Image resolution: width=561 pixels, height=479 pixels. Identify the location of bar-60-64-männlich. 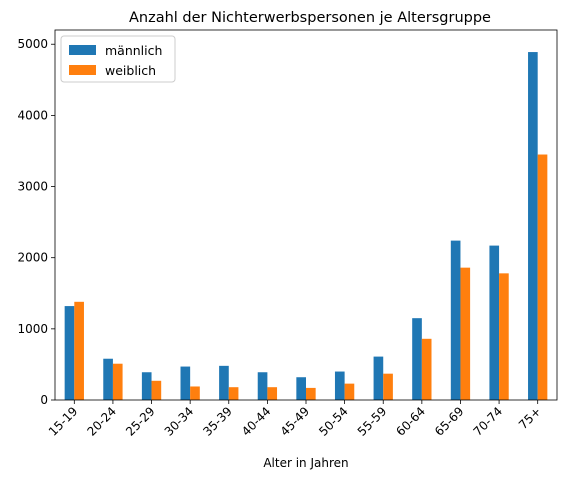
(417, 359).